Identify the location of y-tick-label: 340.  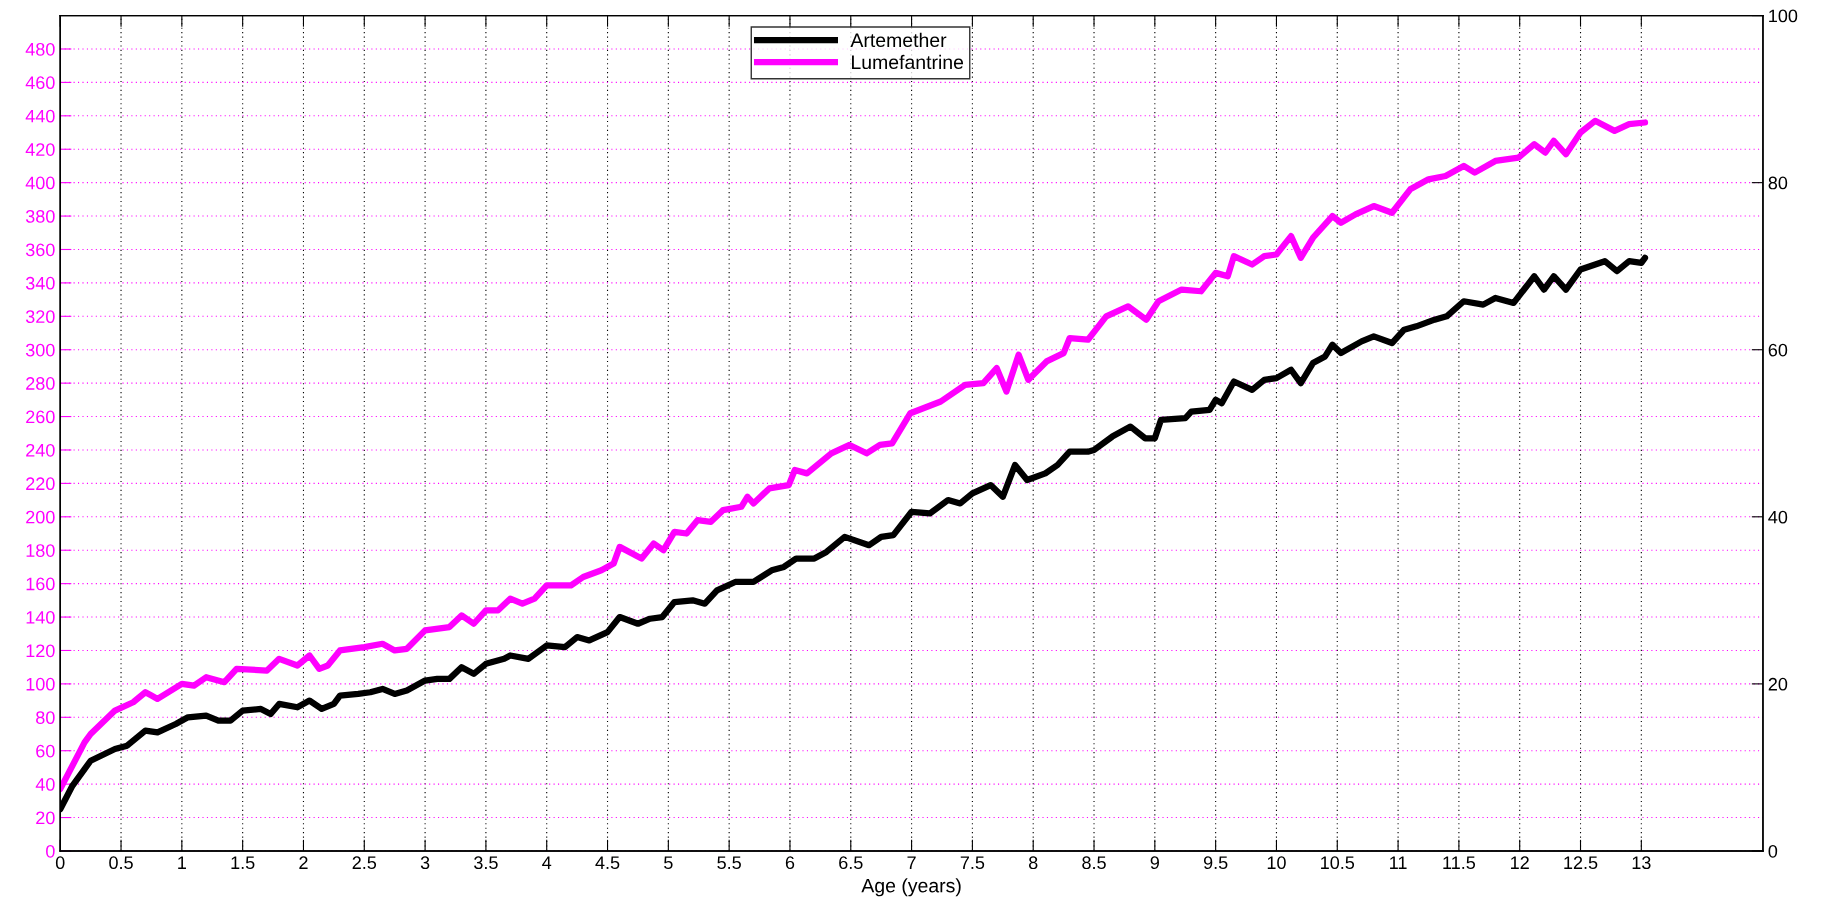
(40, 283).